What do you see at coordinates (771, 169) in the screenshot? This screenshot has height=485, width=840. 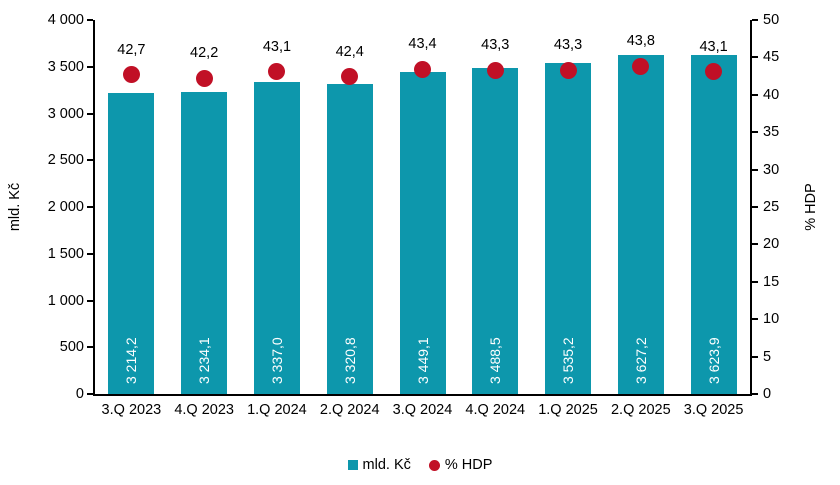 I see `right-axis-tick-label: 30` at bounding box center [771, 169].